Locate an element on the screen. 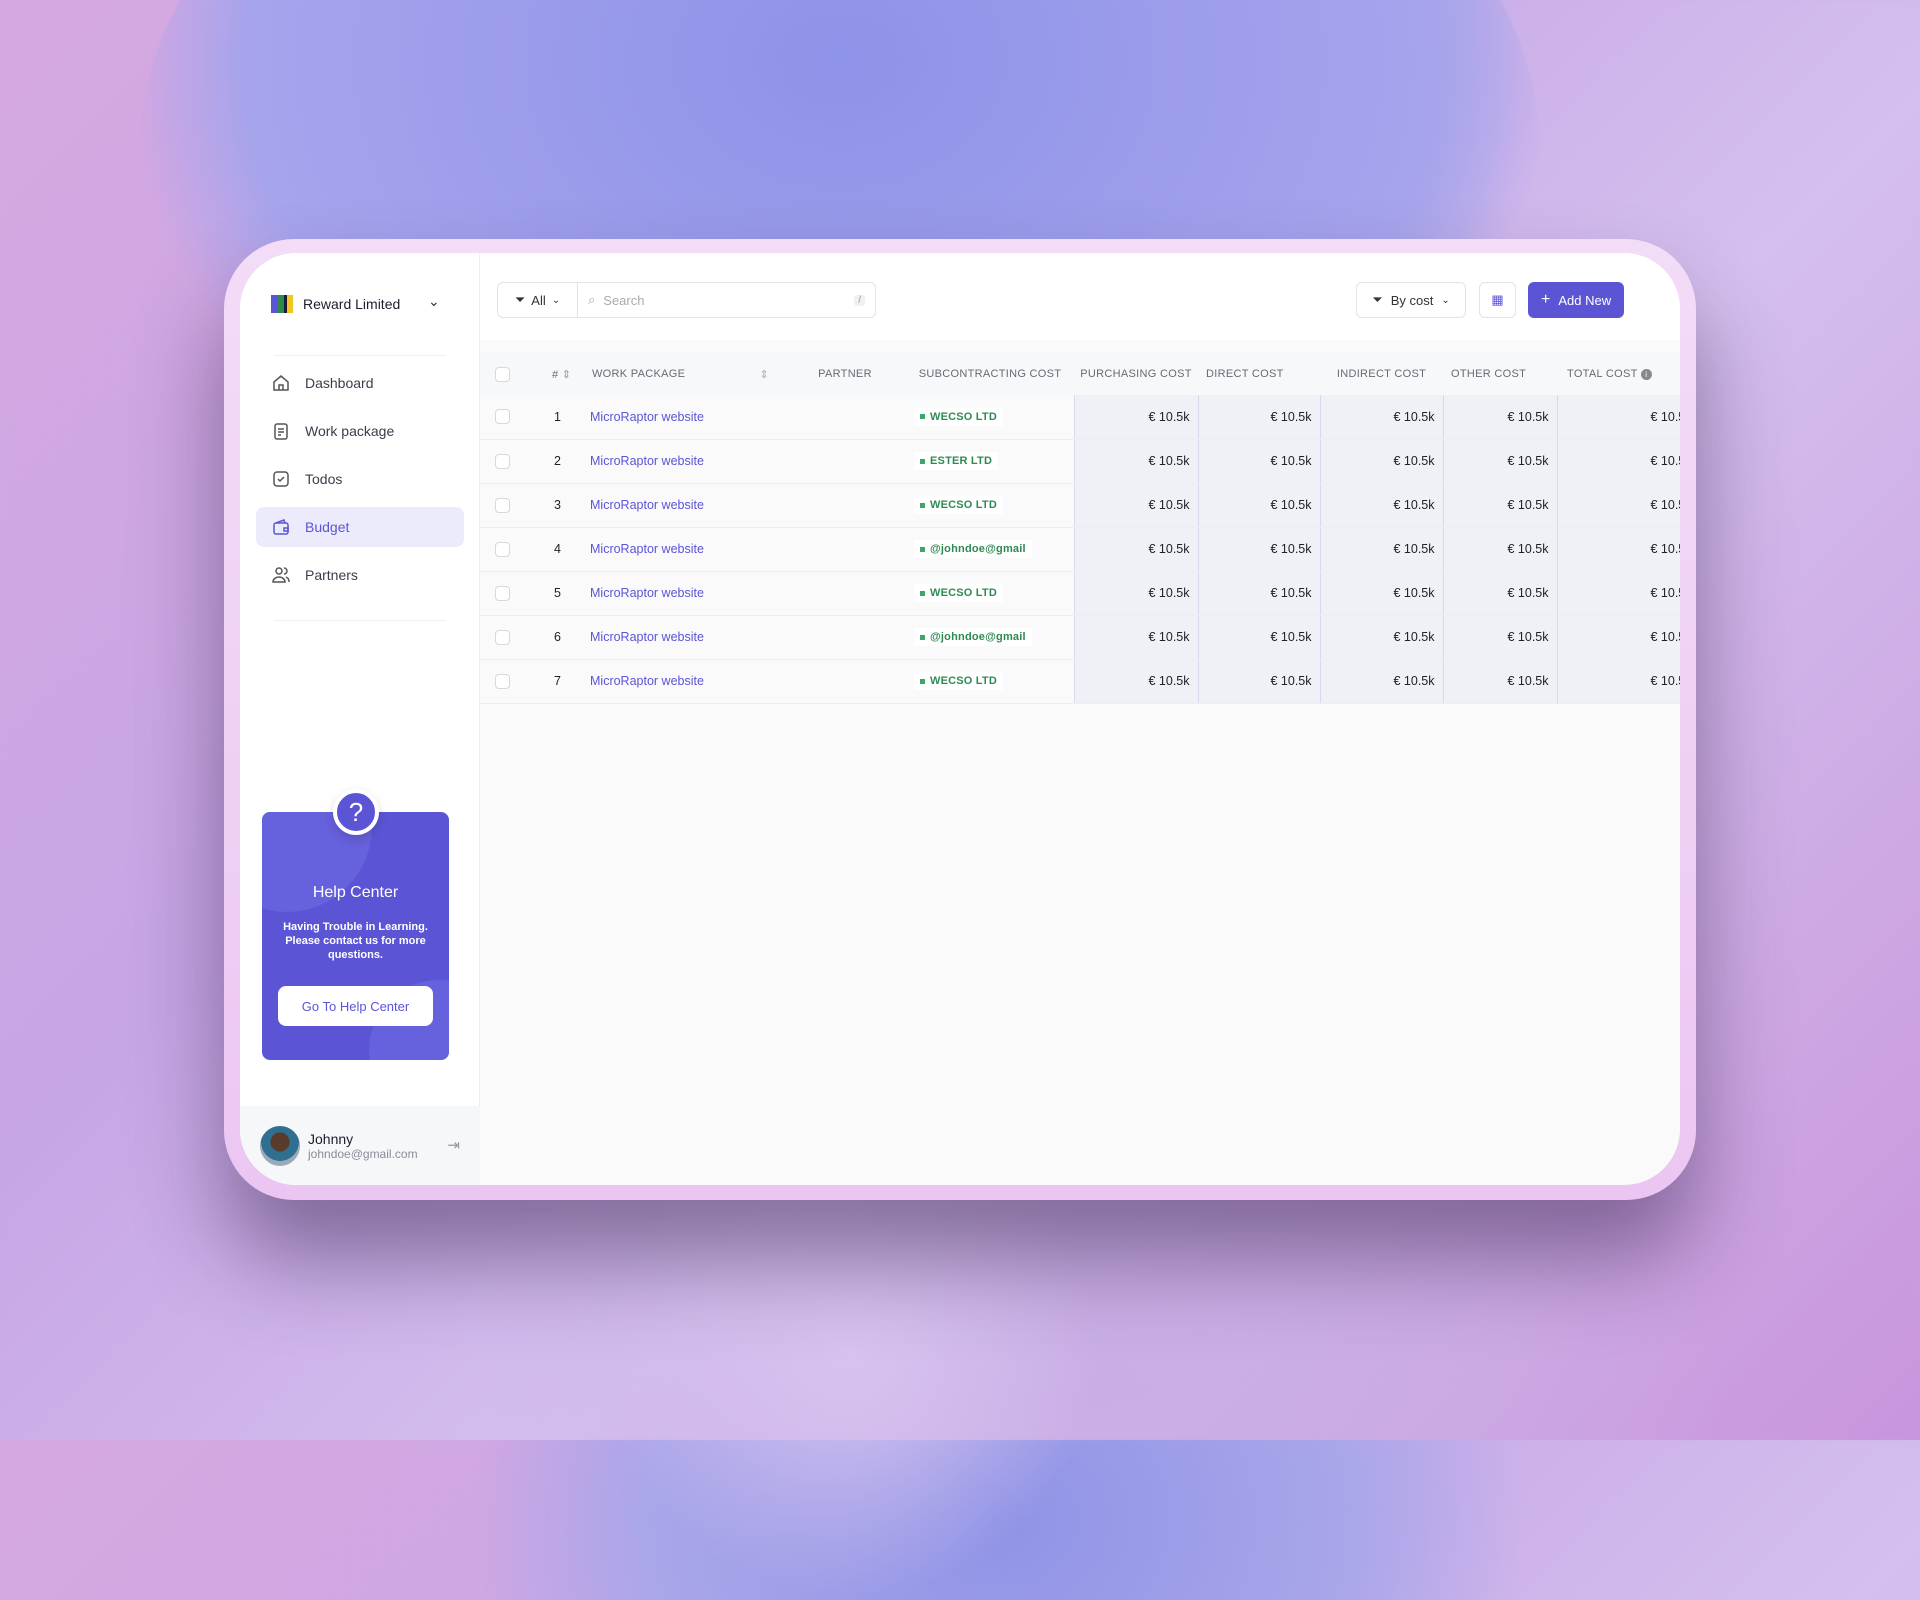  column-header-other: OTHER COST is located at coordinates (1500, 374).